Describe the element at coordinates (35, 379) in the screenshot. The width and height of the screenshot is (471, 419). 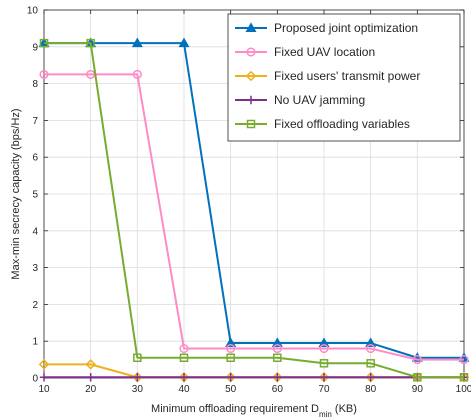
I see `y-tick-label: 0` at that location.